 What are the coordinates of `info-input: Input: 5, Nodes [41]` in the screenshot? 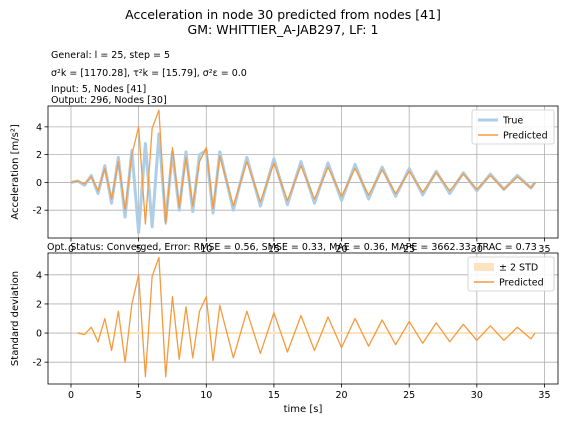 It's located at (98, 89).